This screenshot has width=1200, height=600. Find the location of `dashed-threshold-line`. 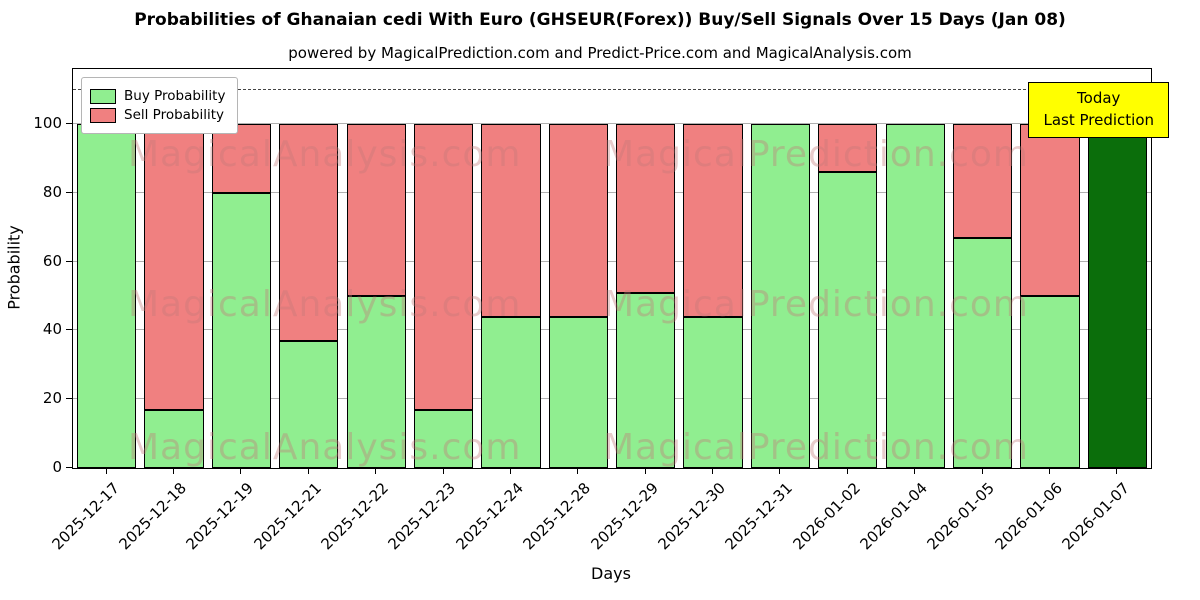

dashed-threshold-line is located at coordinates (612, 89).